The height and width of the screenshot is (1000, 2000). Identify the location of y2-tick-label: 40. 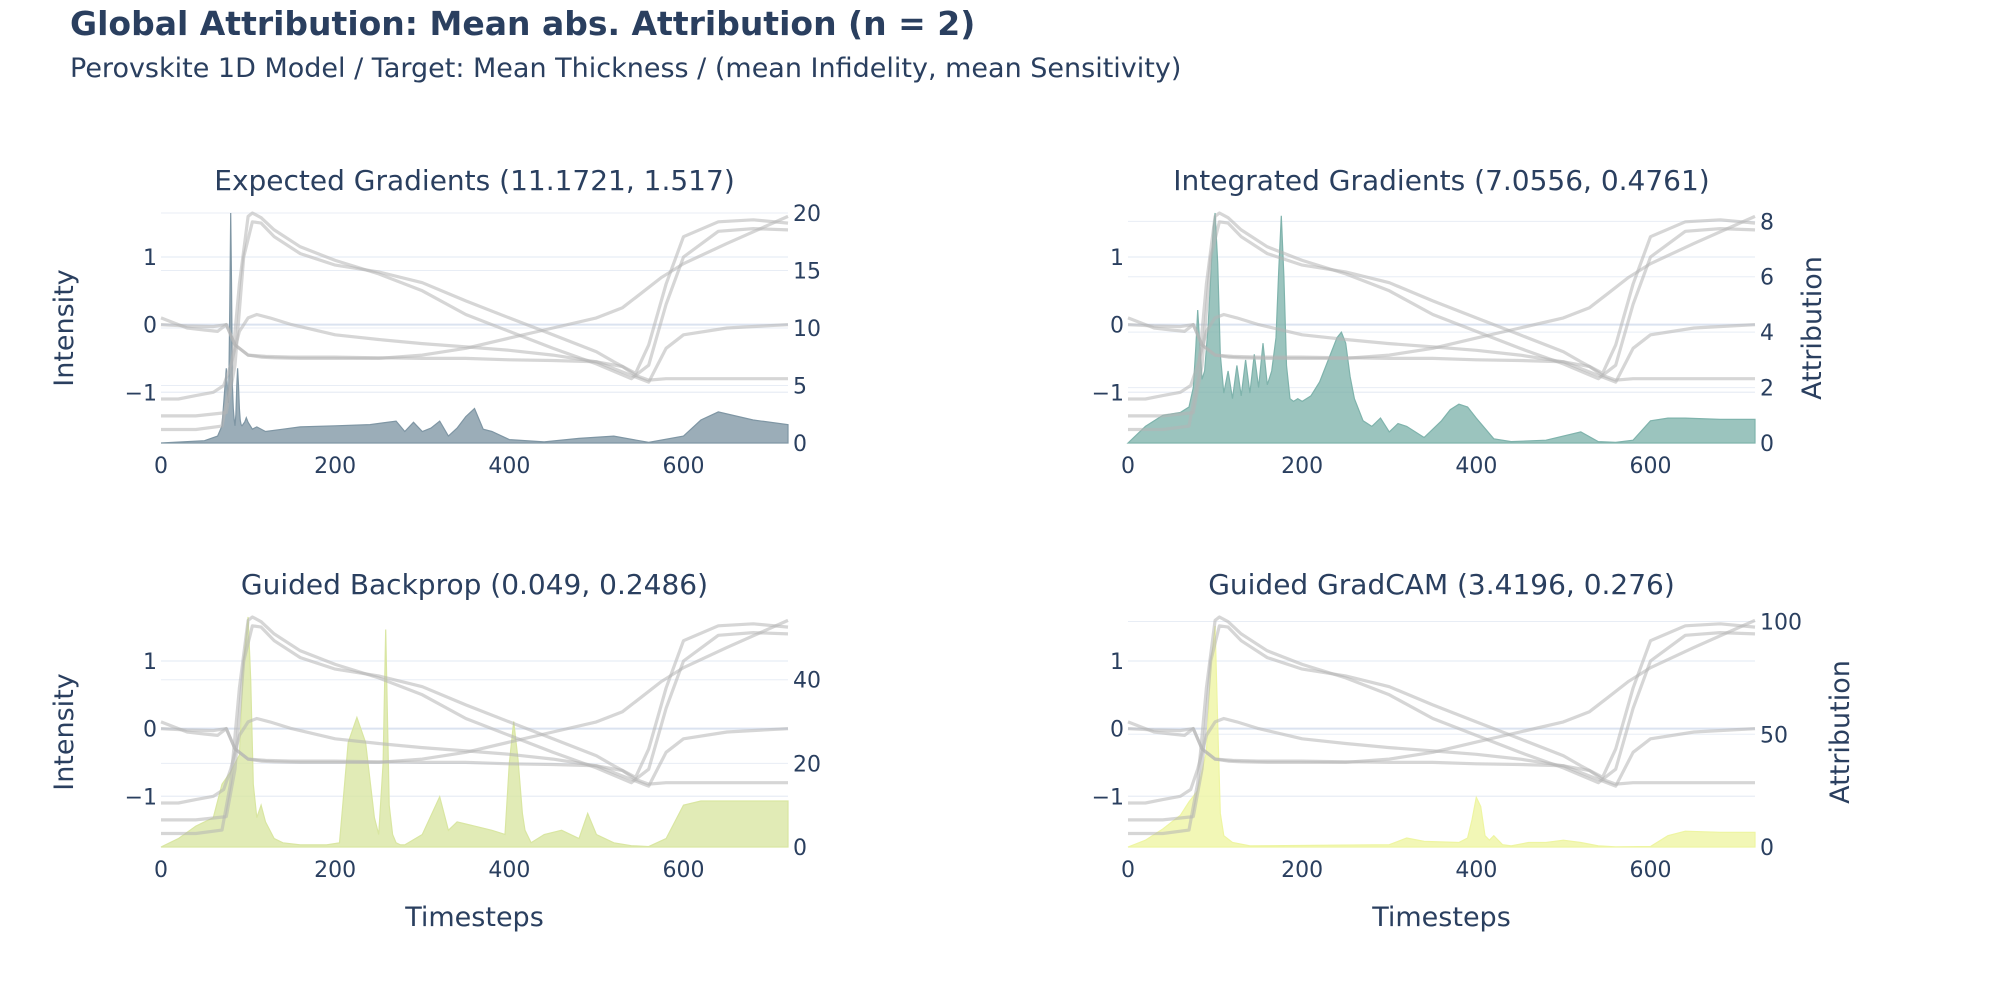
(807, 681).